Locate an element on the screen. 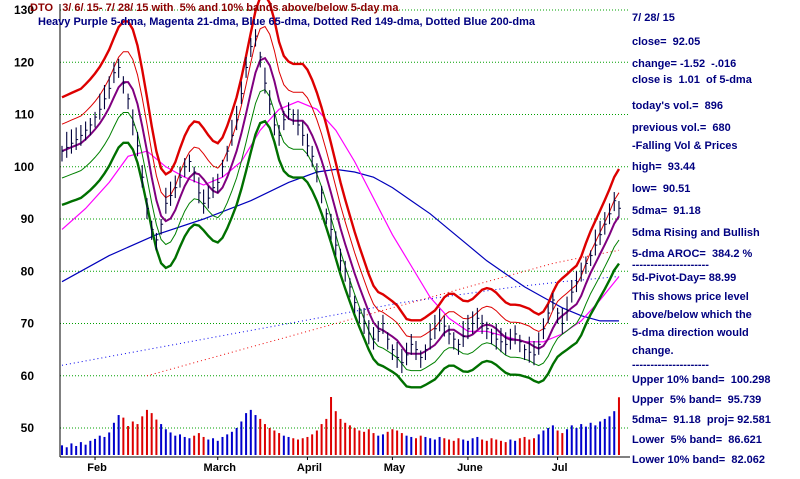 The height and width of the screenshot is (479, 800). previous-volume: previous vol.= 680 is located at coordinates (681, 128).